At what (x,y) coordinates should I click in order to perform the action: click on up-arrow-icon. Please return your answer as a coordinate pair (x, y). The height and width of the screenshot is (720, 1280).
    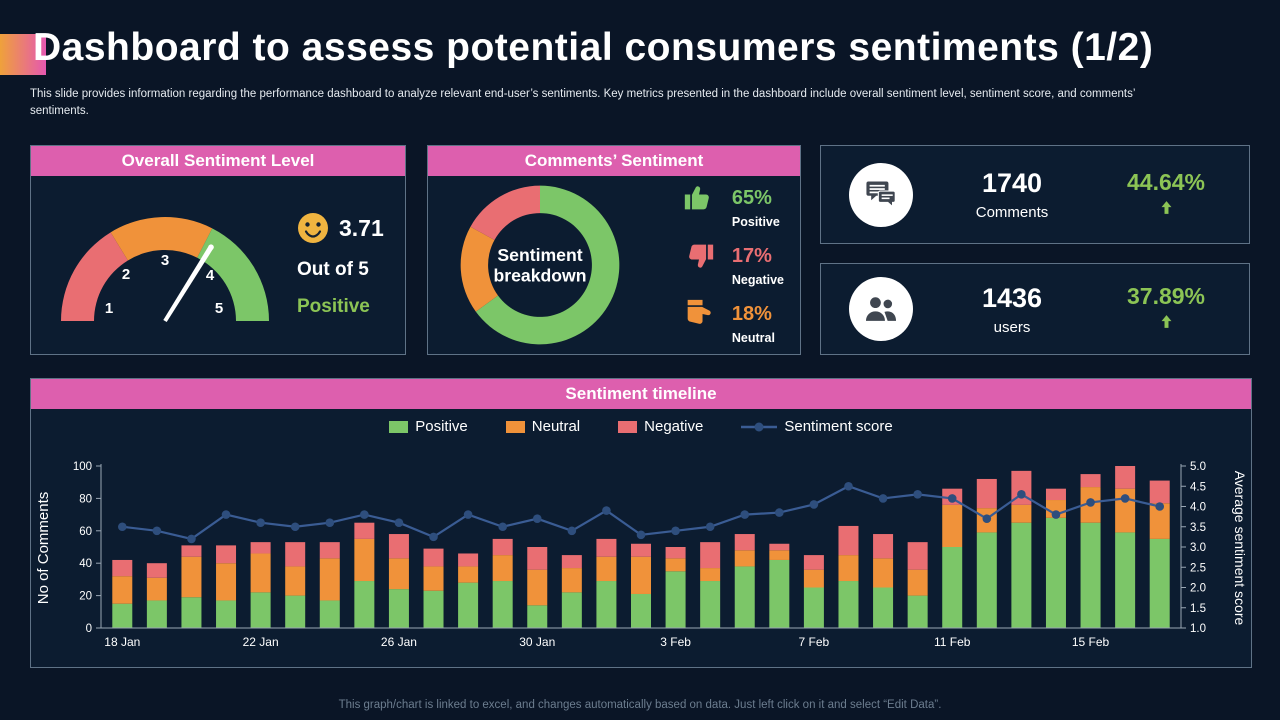
    Looking at the image, I should click on (1166, 321).